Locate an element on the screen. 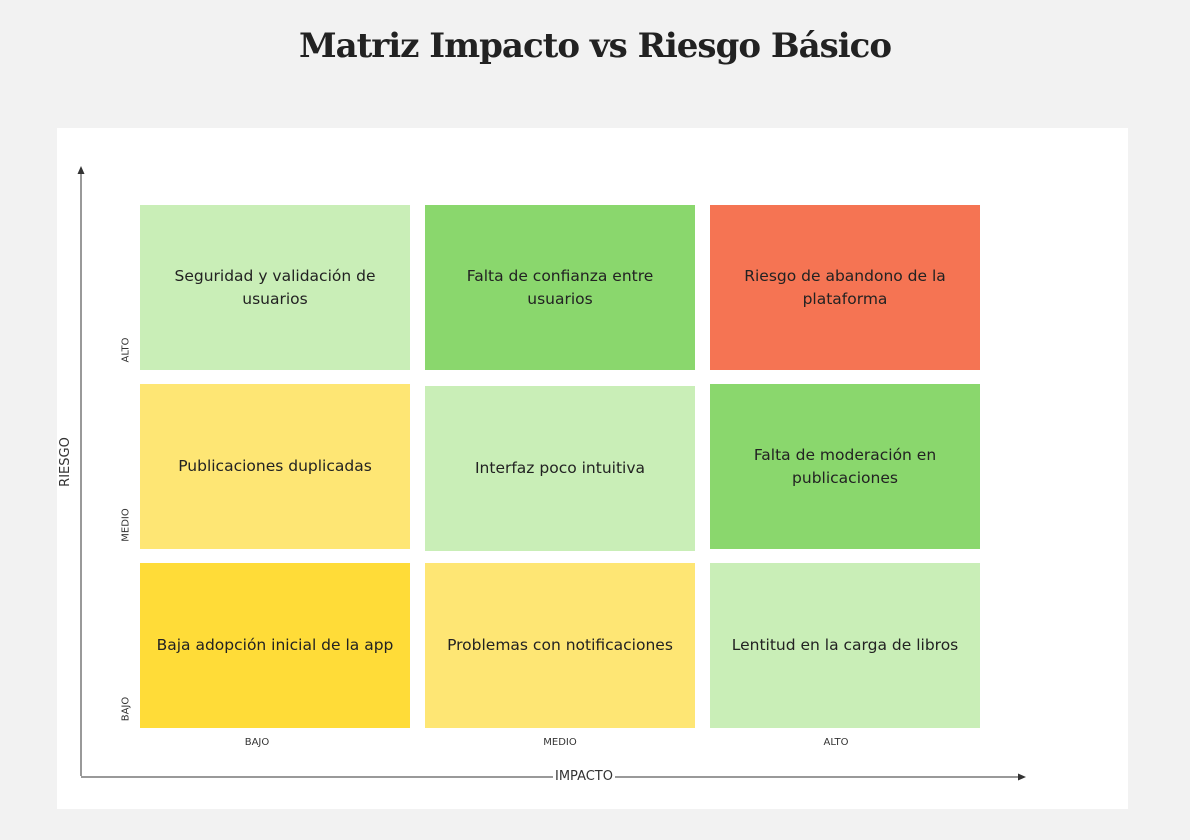 The width and height of the screenshot is (1190, 840). matrix-cell: Lentitud en la carga de libros is located at coordinates (845, 645).